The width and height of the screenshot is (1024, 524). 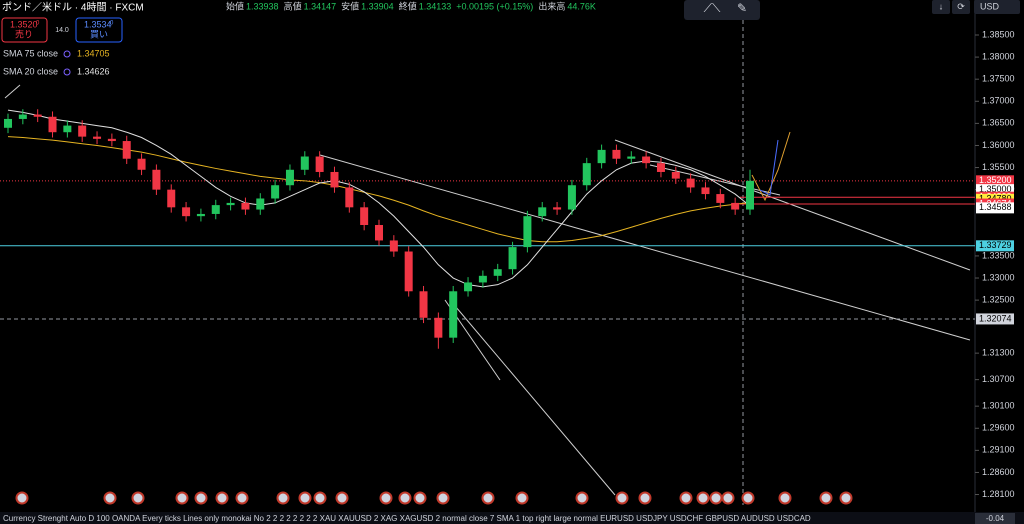 I want to click on sell-label: 売り, so click(x=24, y=33).